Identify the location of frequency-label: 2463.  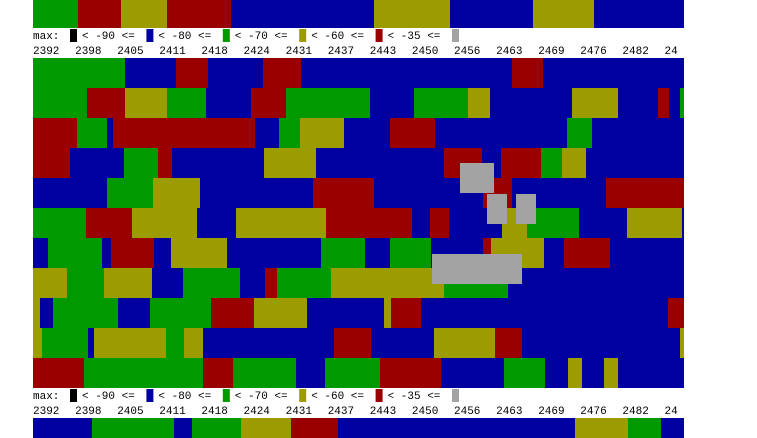
(509, 52).